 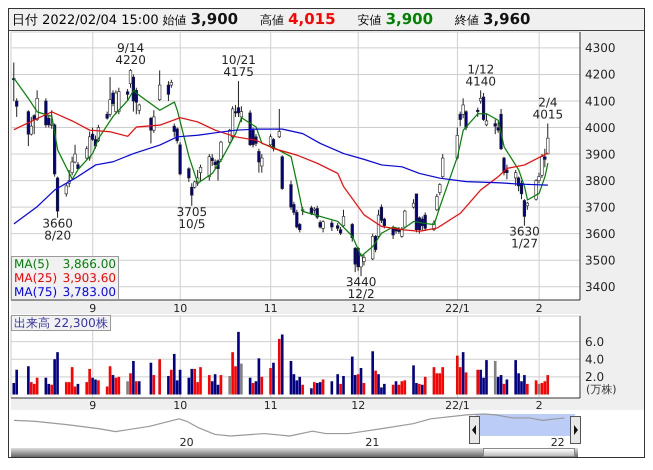 I want to click on x-tick-label: 12, so click(x=358, y=308).